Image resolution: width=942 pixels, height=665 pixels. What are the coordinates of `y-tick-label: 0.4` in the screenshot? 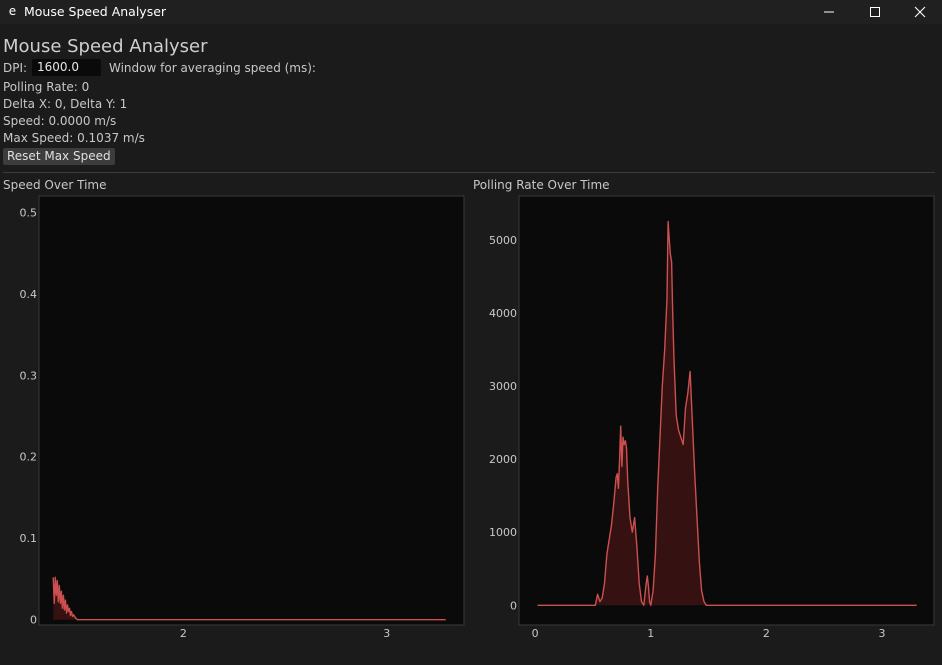 It's located at (29, 294).